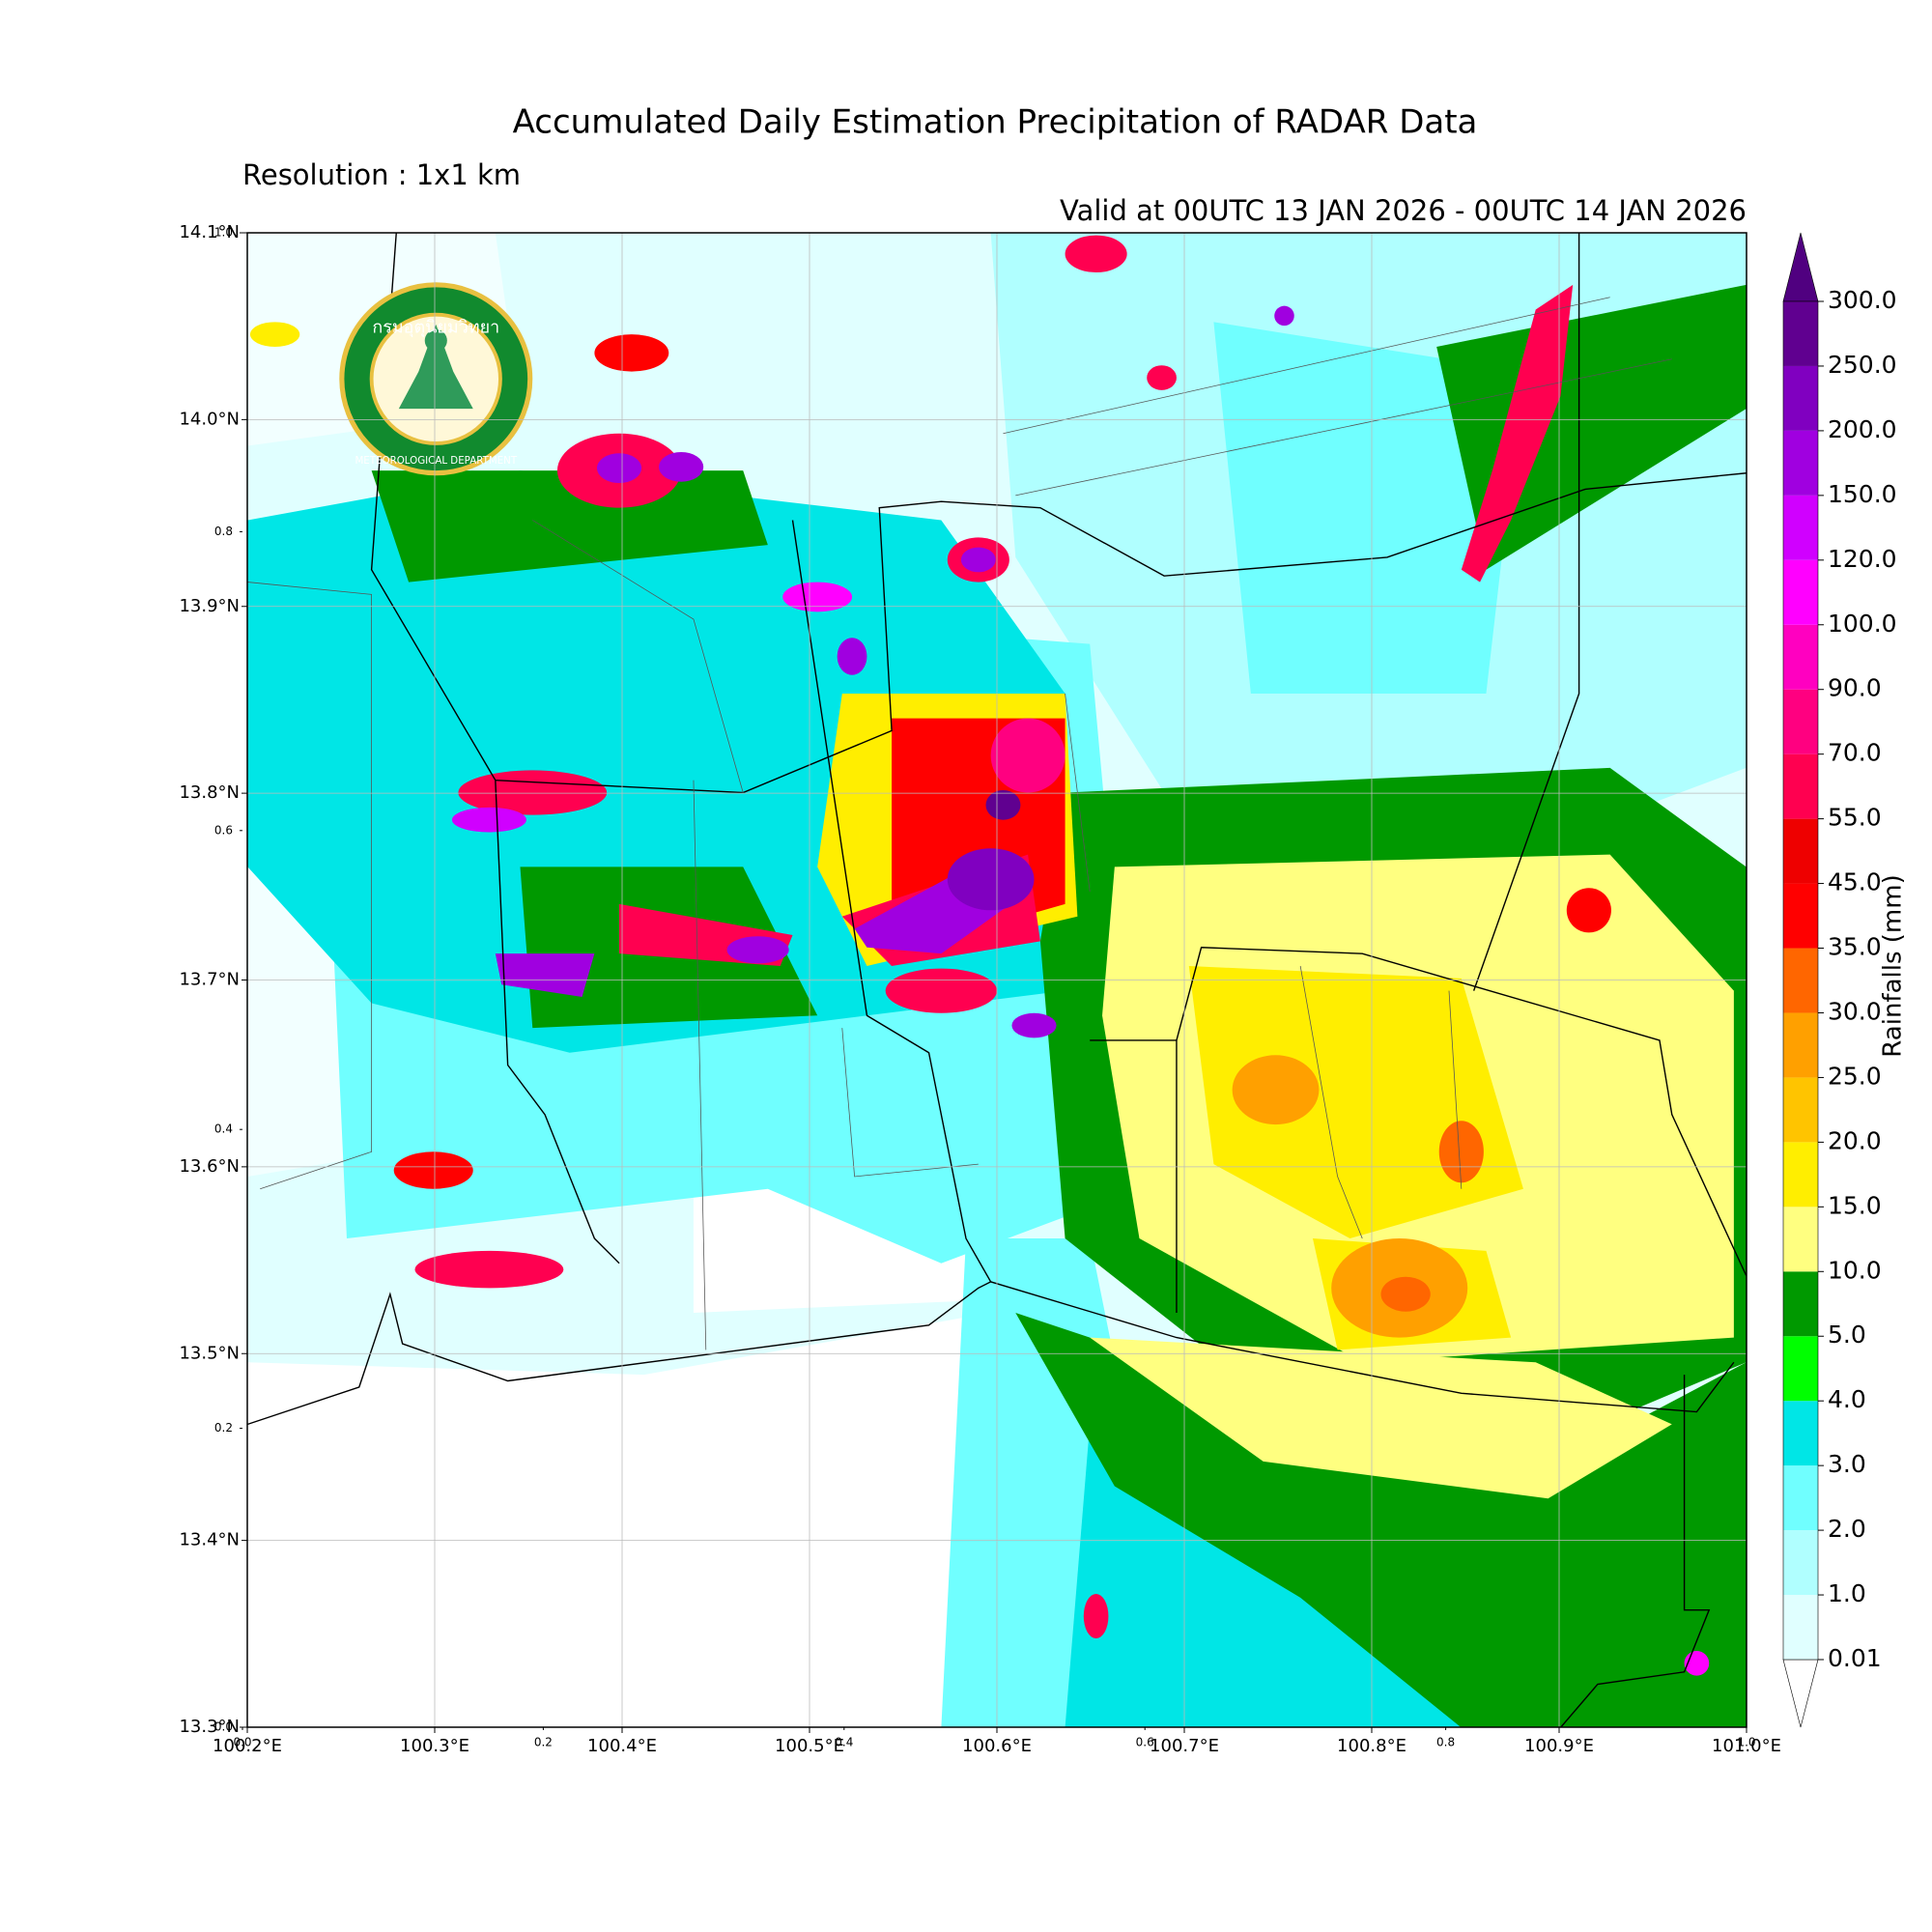 This screenshot has width=1932, height=1932. What do you see at coordinates (223, 830) in the screenshot?
I see `overlay-y-tick-label: 0.6` at bounding box center [223, 830].